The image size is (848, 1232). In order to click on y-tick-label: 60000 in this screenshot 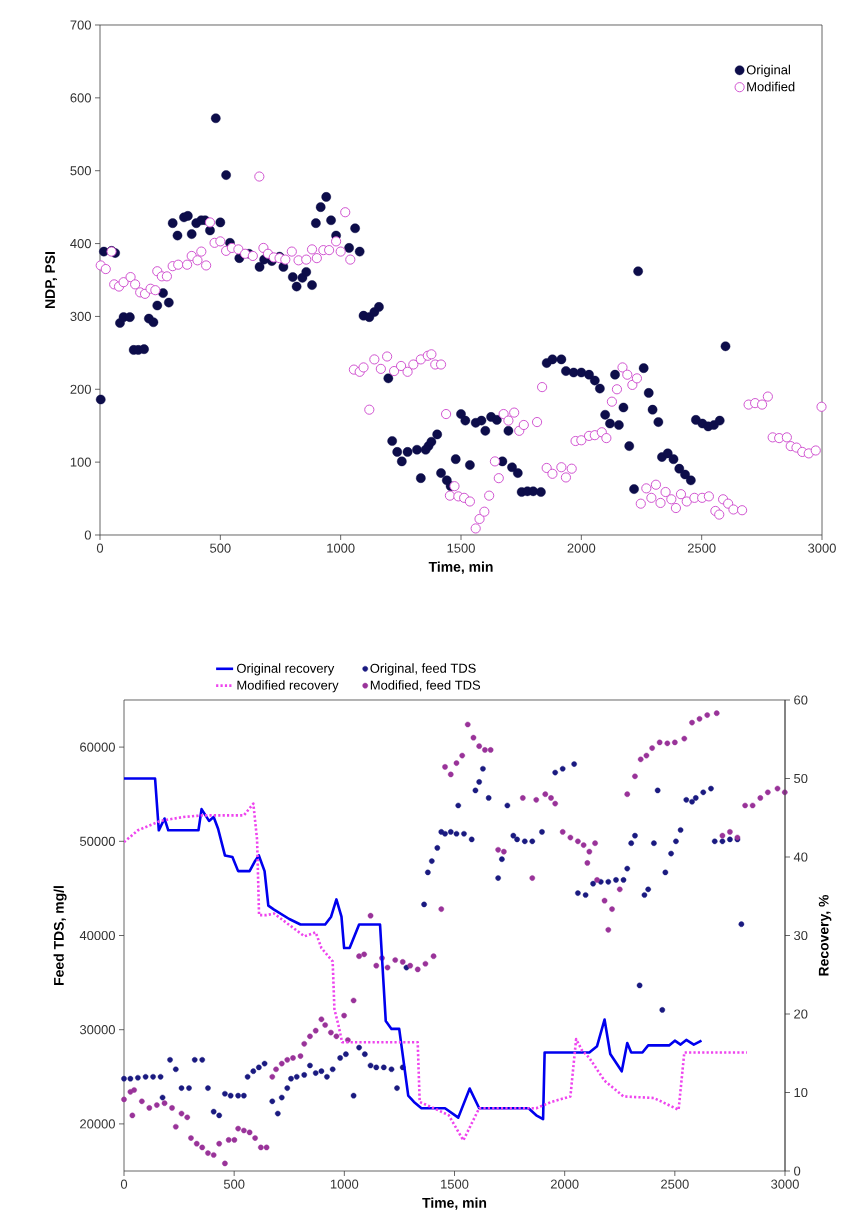, I will do `click(97, 747)`.